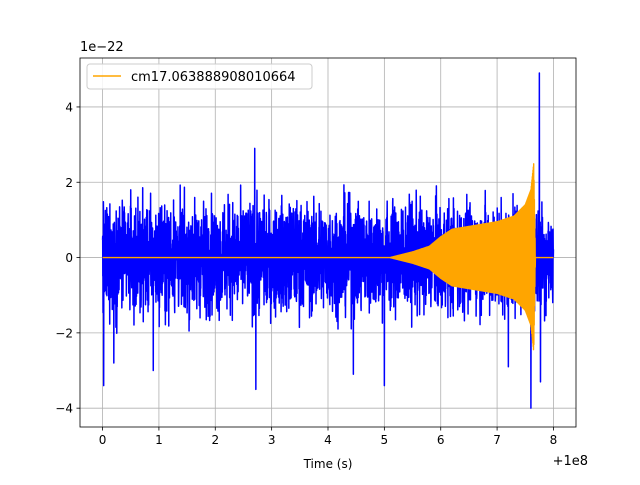 This screenshot has height=485, width=640. I want to click on y-tick-label: −4, so click(64, 409).